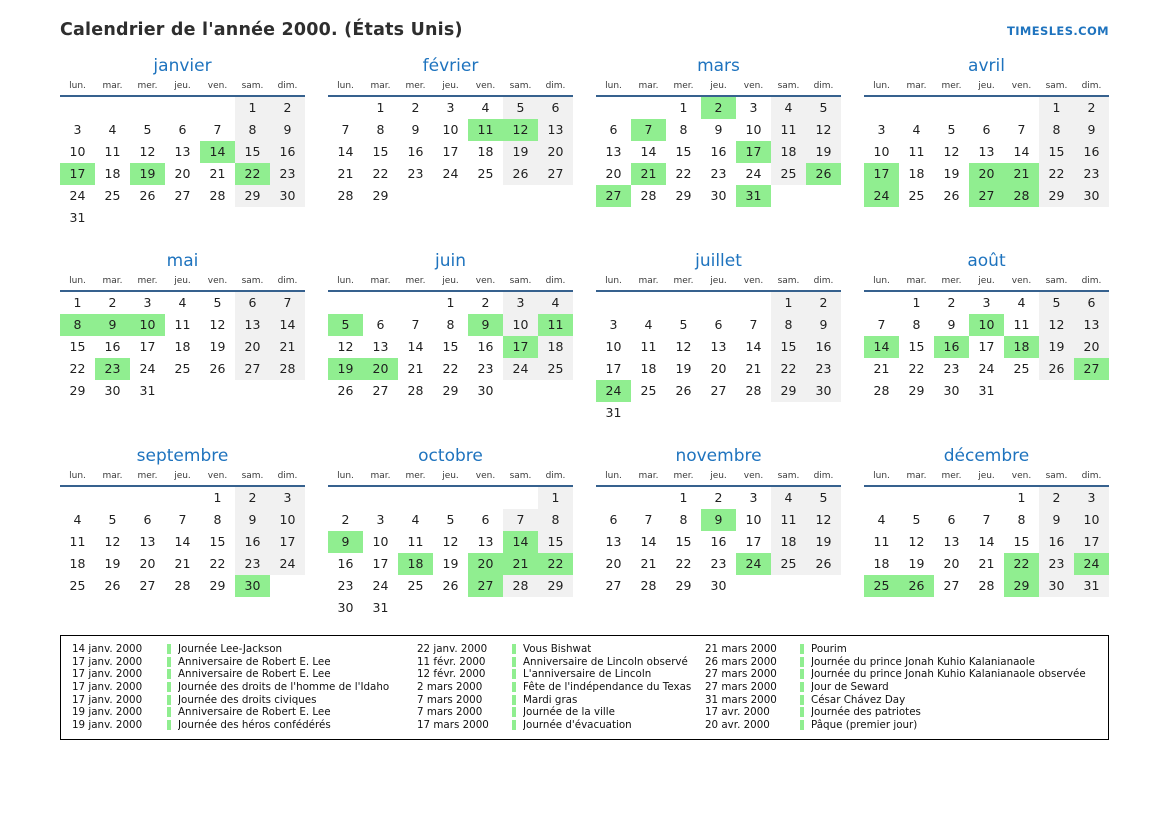 This screenshot has height=827, width=1169. Describe the element at coordinates (823, 369) in the screenshot. I see `day-cell: 23` at that location.